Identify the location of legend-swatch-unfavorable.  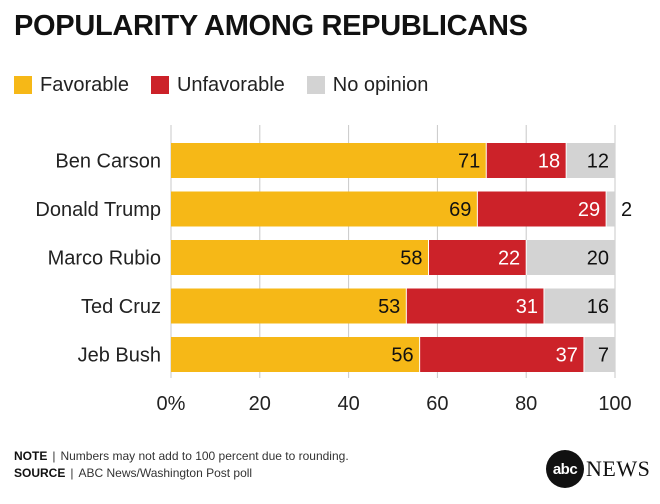
(159, 85).